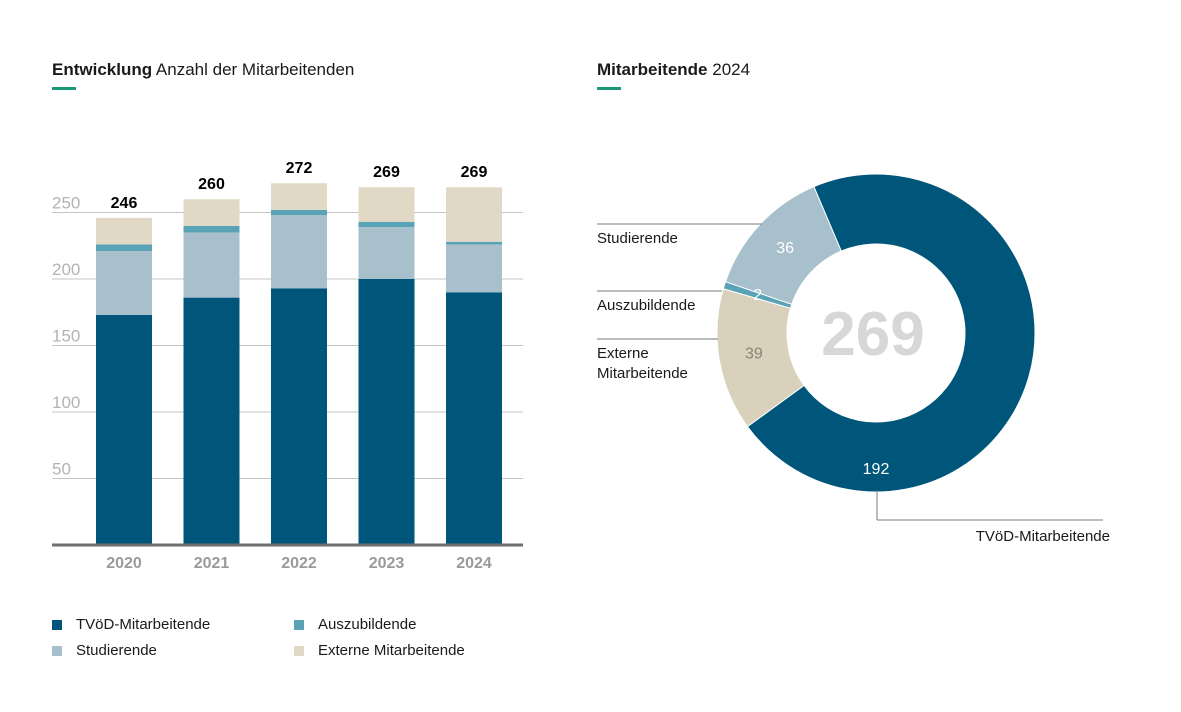  What do you see at coordinates (64, 88) in the screenshot?
I see `bar-chart-title-underline` at bounding box center [64, 88].